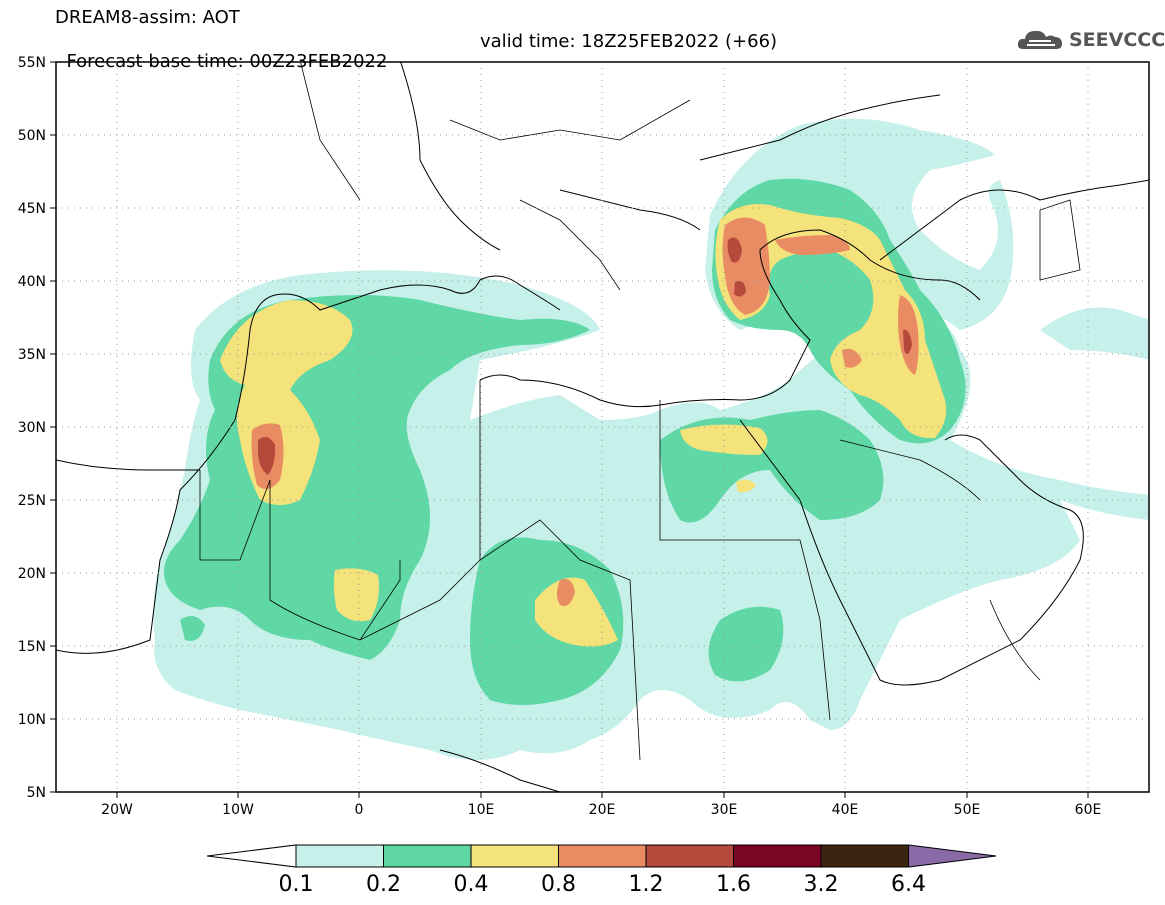  What do you see at coordinates (32, 63) in the screenshot?
I see `lat-label: 55N` at bounding box center [32, 63].